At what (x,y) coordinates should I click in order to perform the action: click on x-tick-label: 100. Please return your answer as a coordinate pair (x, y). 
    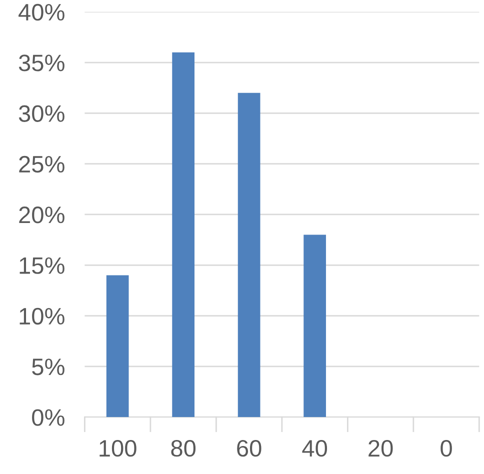
    Looking at the image, I should click on (118, 448).